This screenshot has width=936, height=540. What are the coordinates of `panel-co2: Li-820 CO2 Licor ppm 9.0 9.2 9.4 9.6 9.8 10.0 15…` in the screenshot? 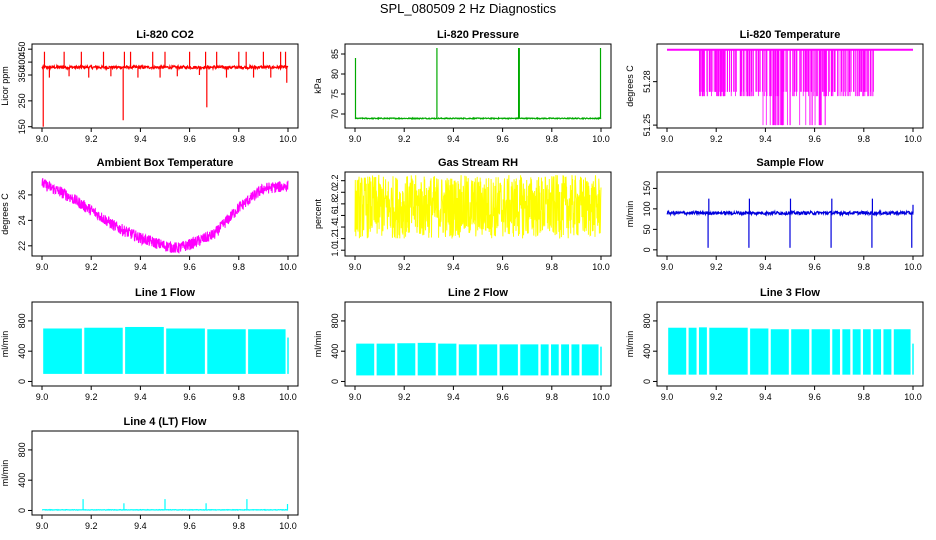 It's located at (149, 86).